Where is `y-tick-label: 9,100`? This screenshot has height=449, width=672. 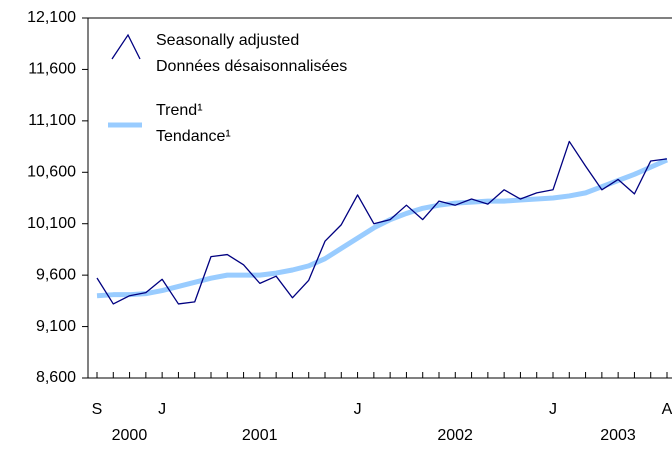
y-tick-label: 9,100 is located at coordinates (56, 326).